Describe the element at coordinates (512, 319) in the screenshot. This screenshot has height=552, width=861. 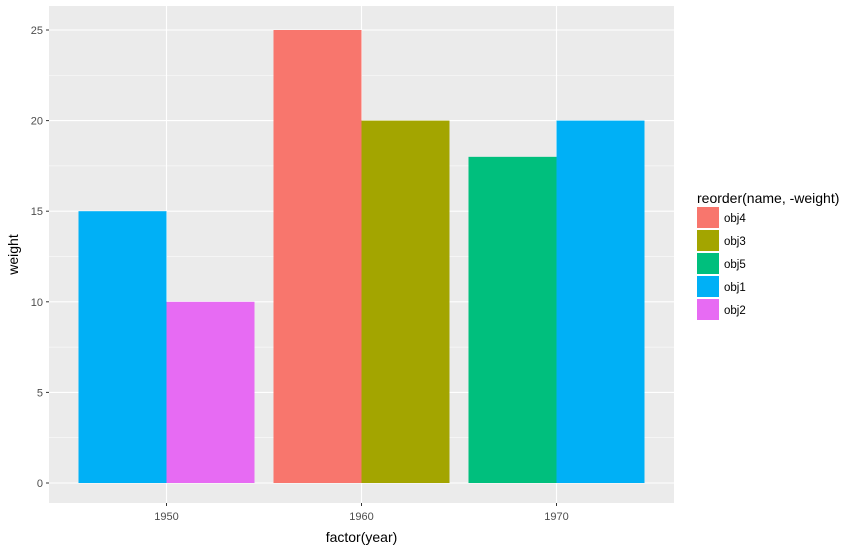
I see `bar-1970-obj5` at that location.